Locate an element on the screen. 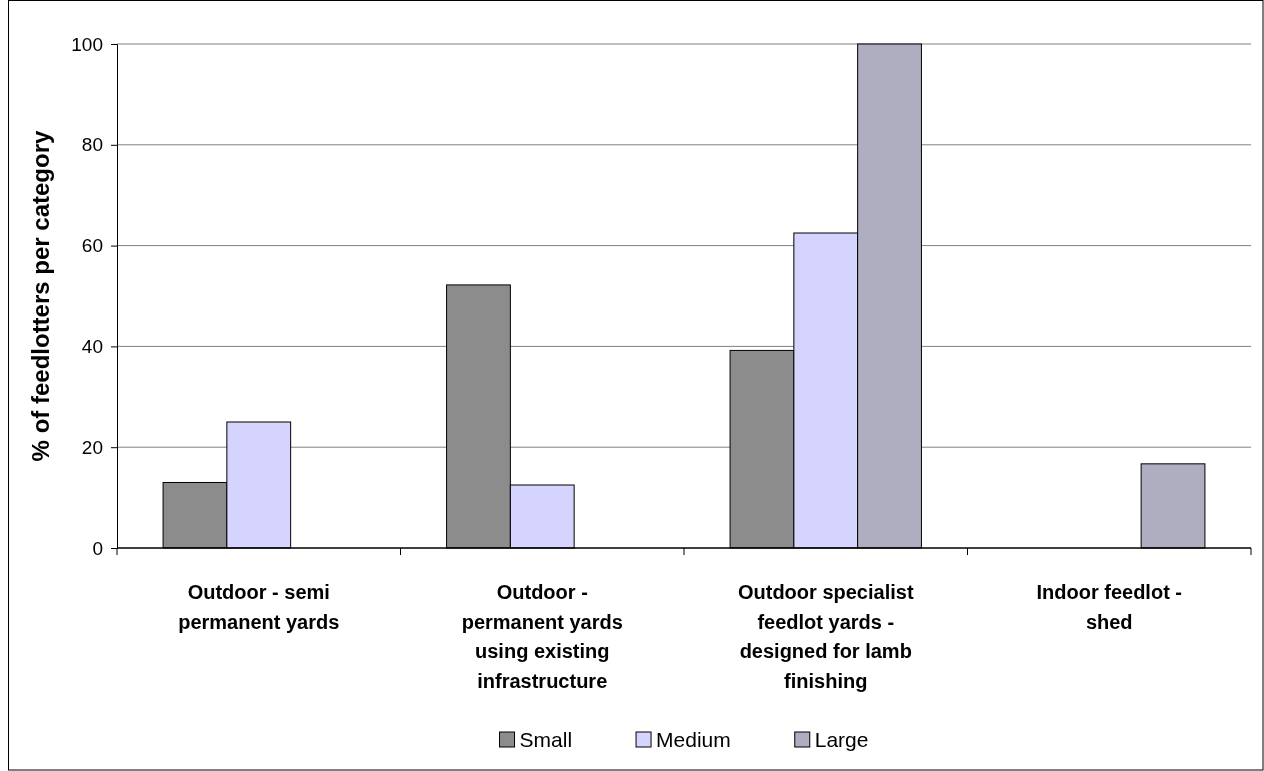 The image size is (1264, 771). legend-label: Medium is located at coordinates (693, 739).